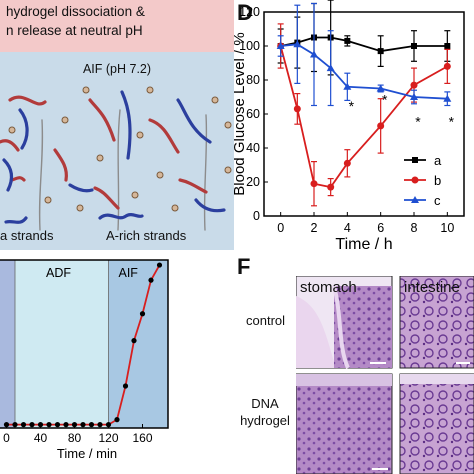 This screenshot has width=474, height=474. I want to click on column-label-stomach: stomach, so click(328, 287).